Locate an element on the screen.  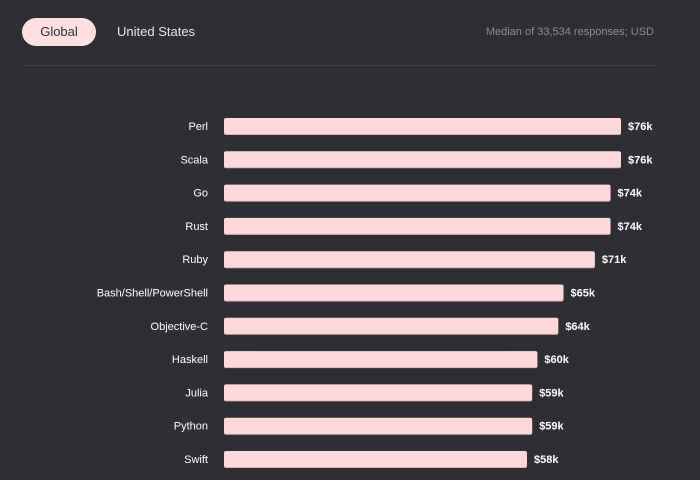
value-label-julia: $59k is located at coordinates (551, 393).